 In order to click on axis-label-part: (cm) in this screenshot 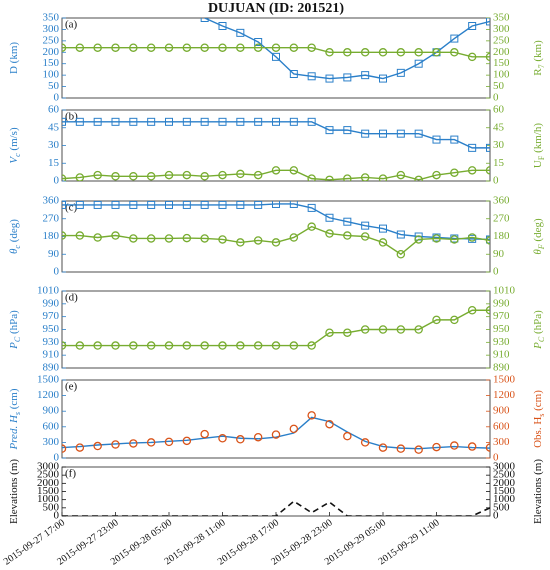, I will do `click(14, 400)`.